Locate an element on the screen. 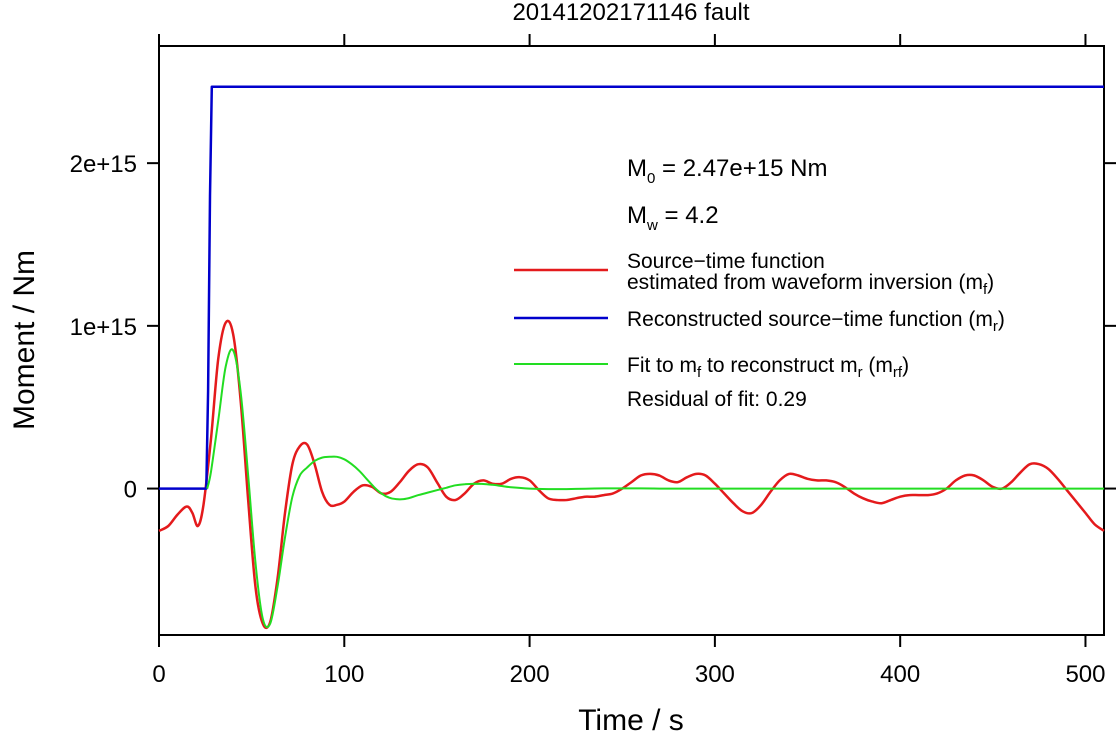 The width and height of the screenshot is (1117, 735). x-tick-label: 0 is located at coordinates (158, 674).